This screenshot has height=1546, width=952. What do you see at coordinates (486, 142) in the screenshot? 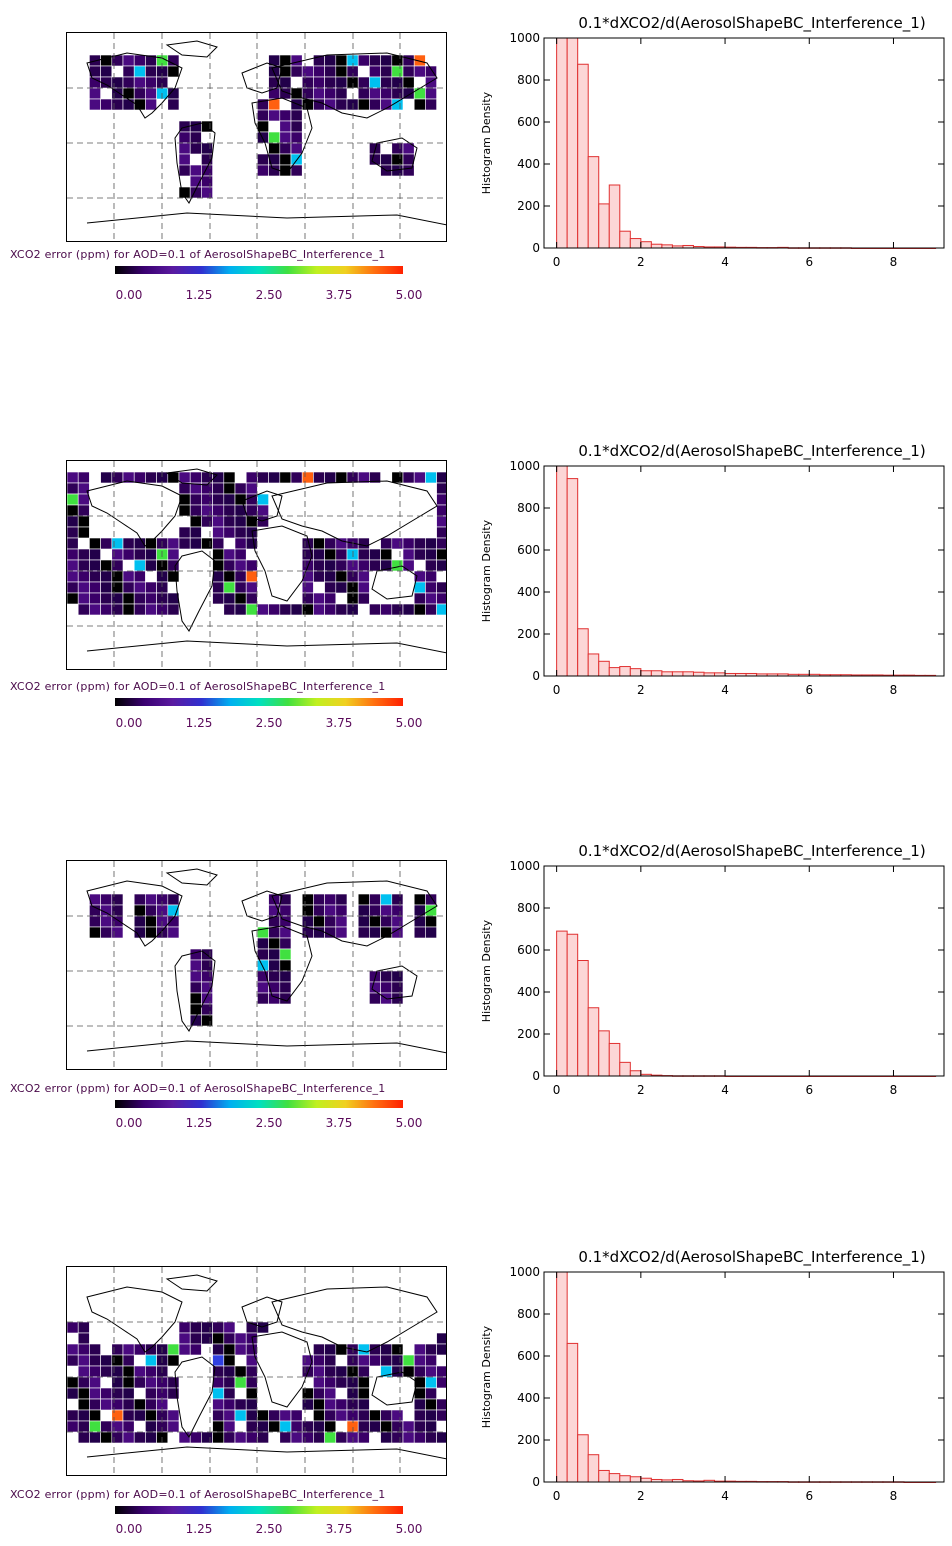
I see `y-axis-label: Histogram Density` at bounding box center [486, 142].